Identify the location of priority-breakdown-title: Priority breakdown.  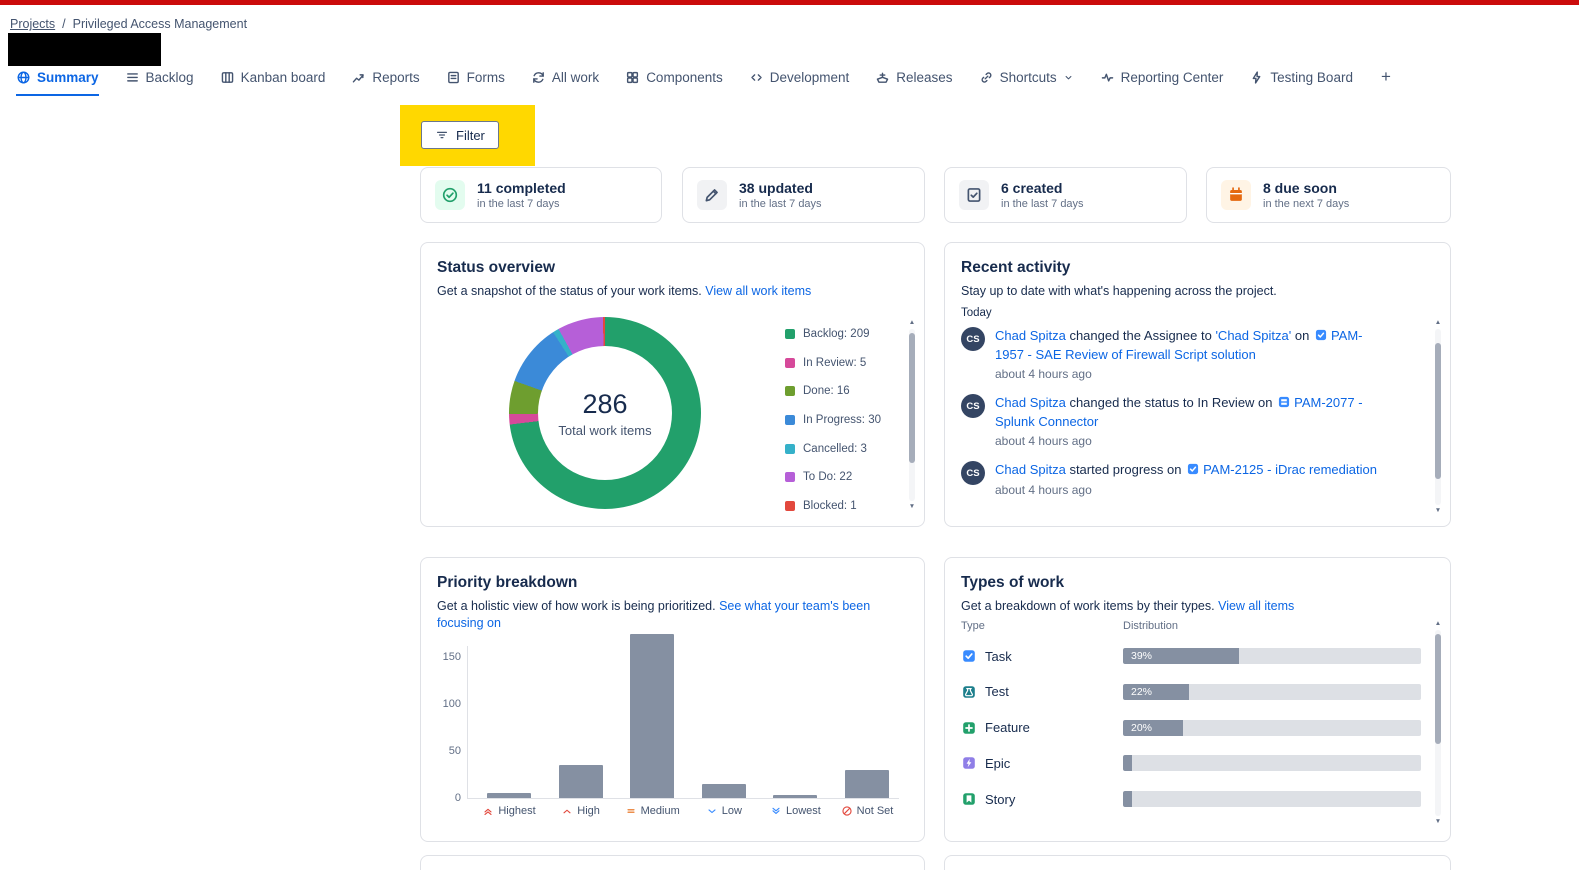
(507, 582).